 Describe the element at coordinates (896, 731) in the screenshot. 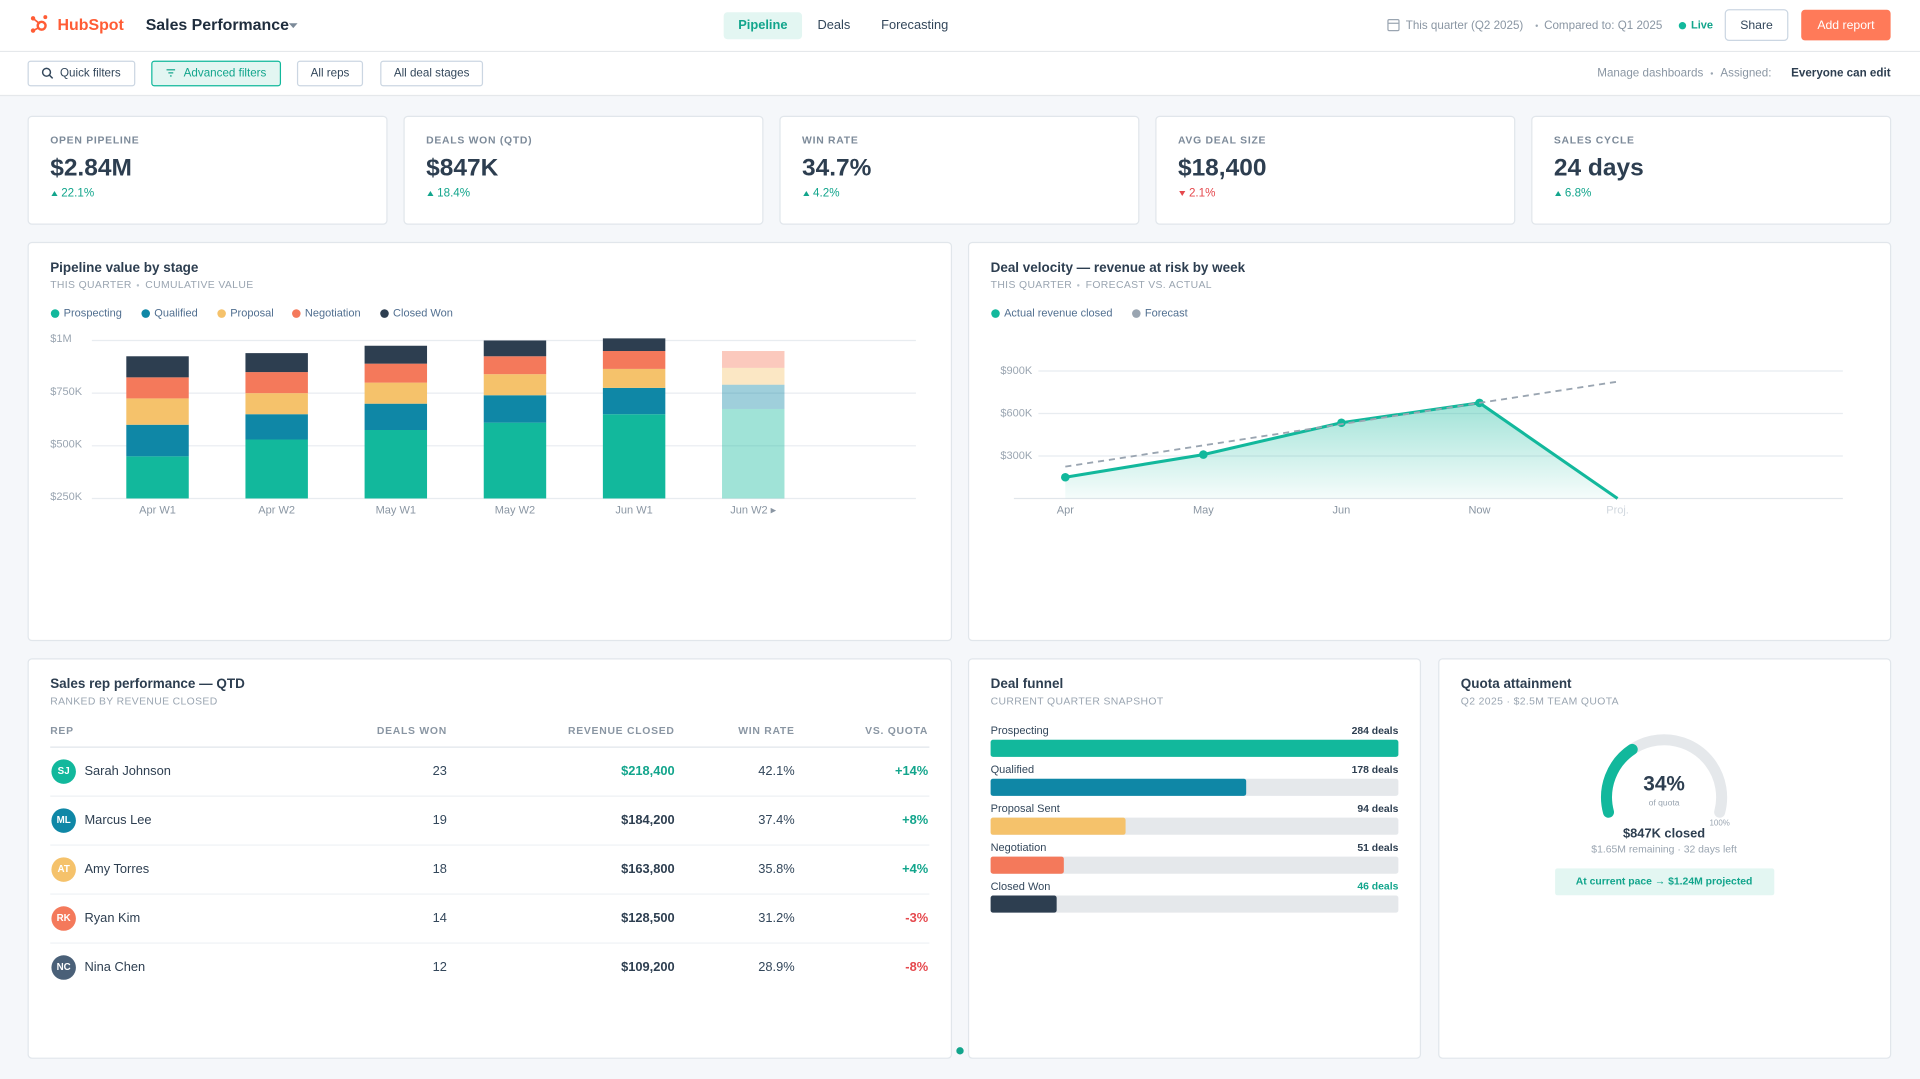

I see `column-header: VS. QUOTA` at that location.